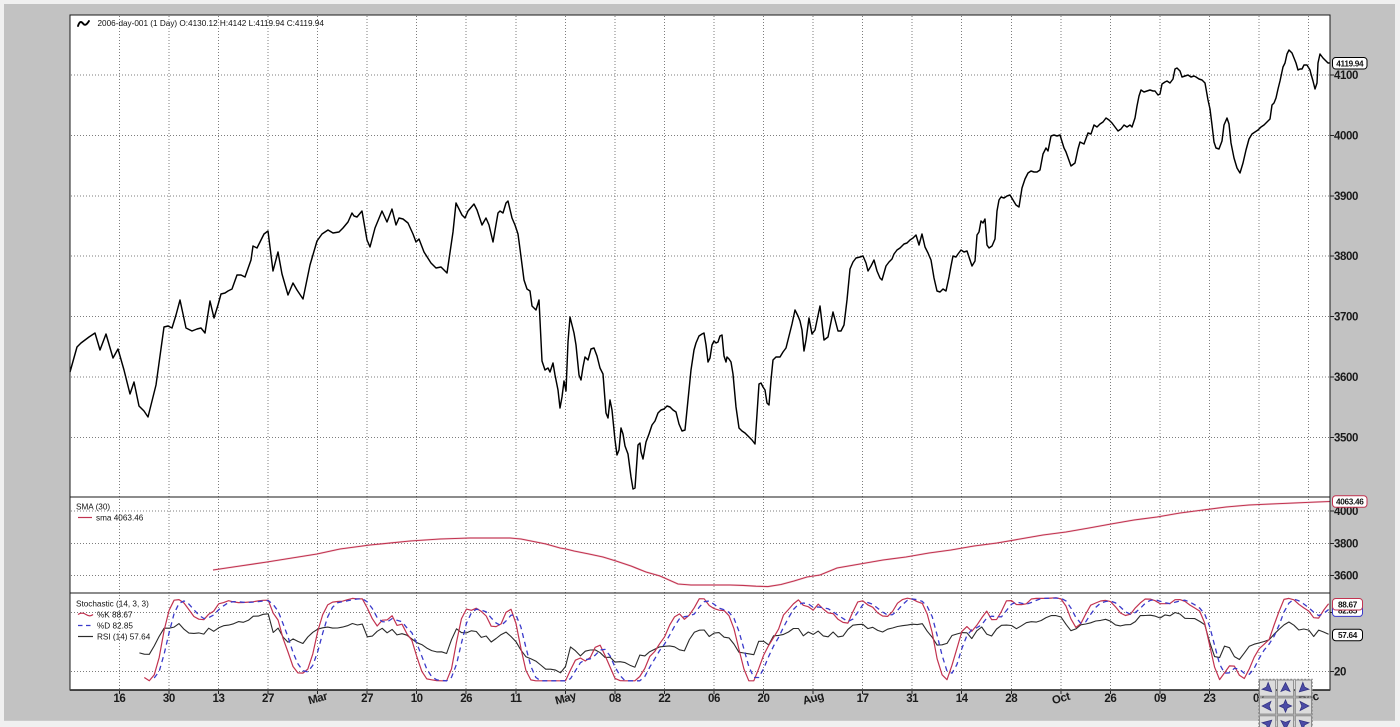  What do you see at coordinates (169, 699) in the screenshot?
I see `svg-text: 30` at bounding box center [169, 699].